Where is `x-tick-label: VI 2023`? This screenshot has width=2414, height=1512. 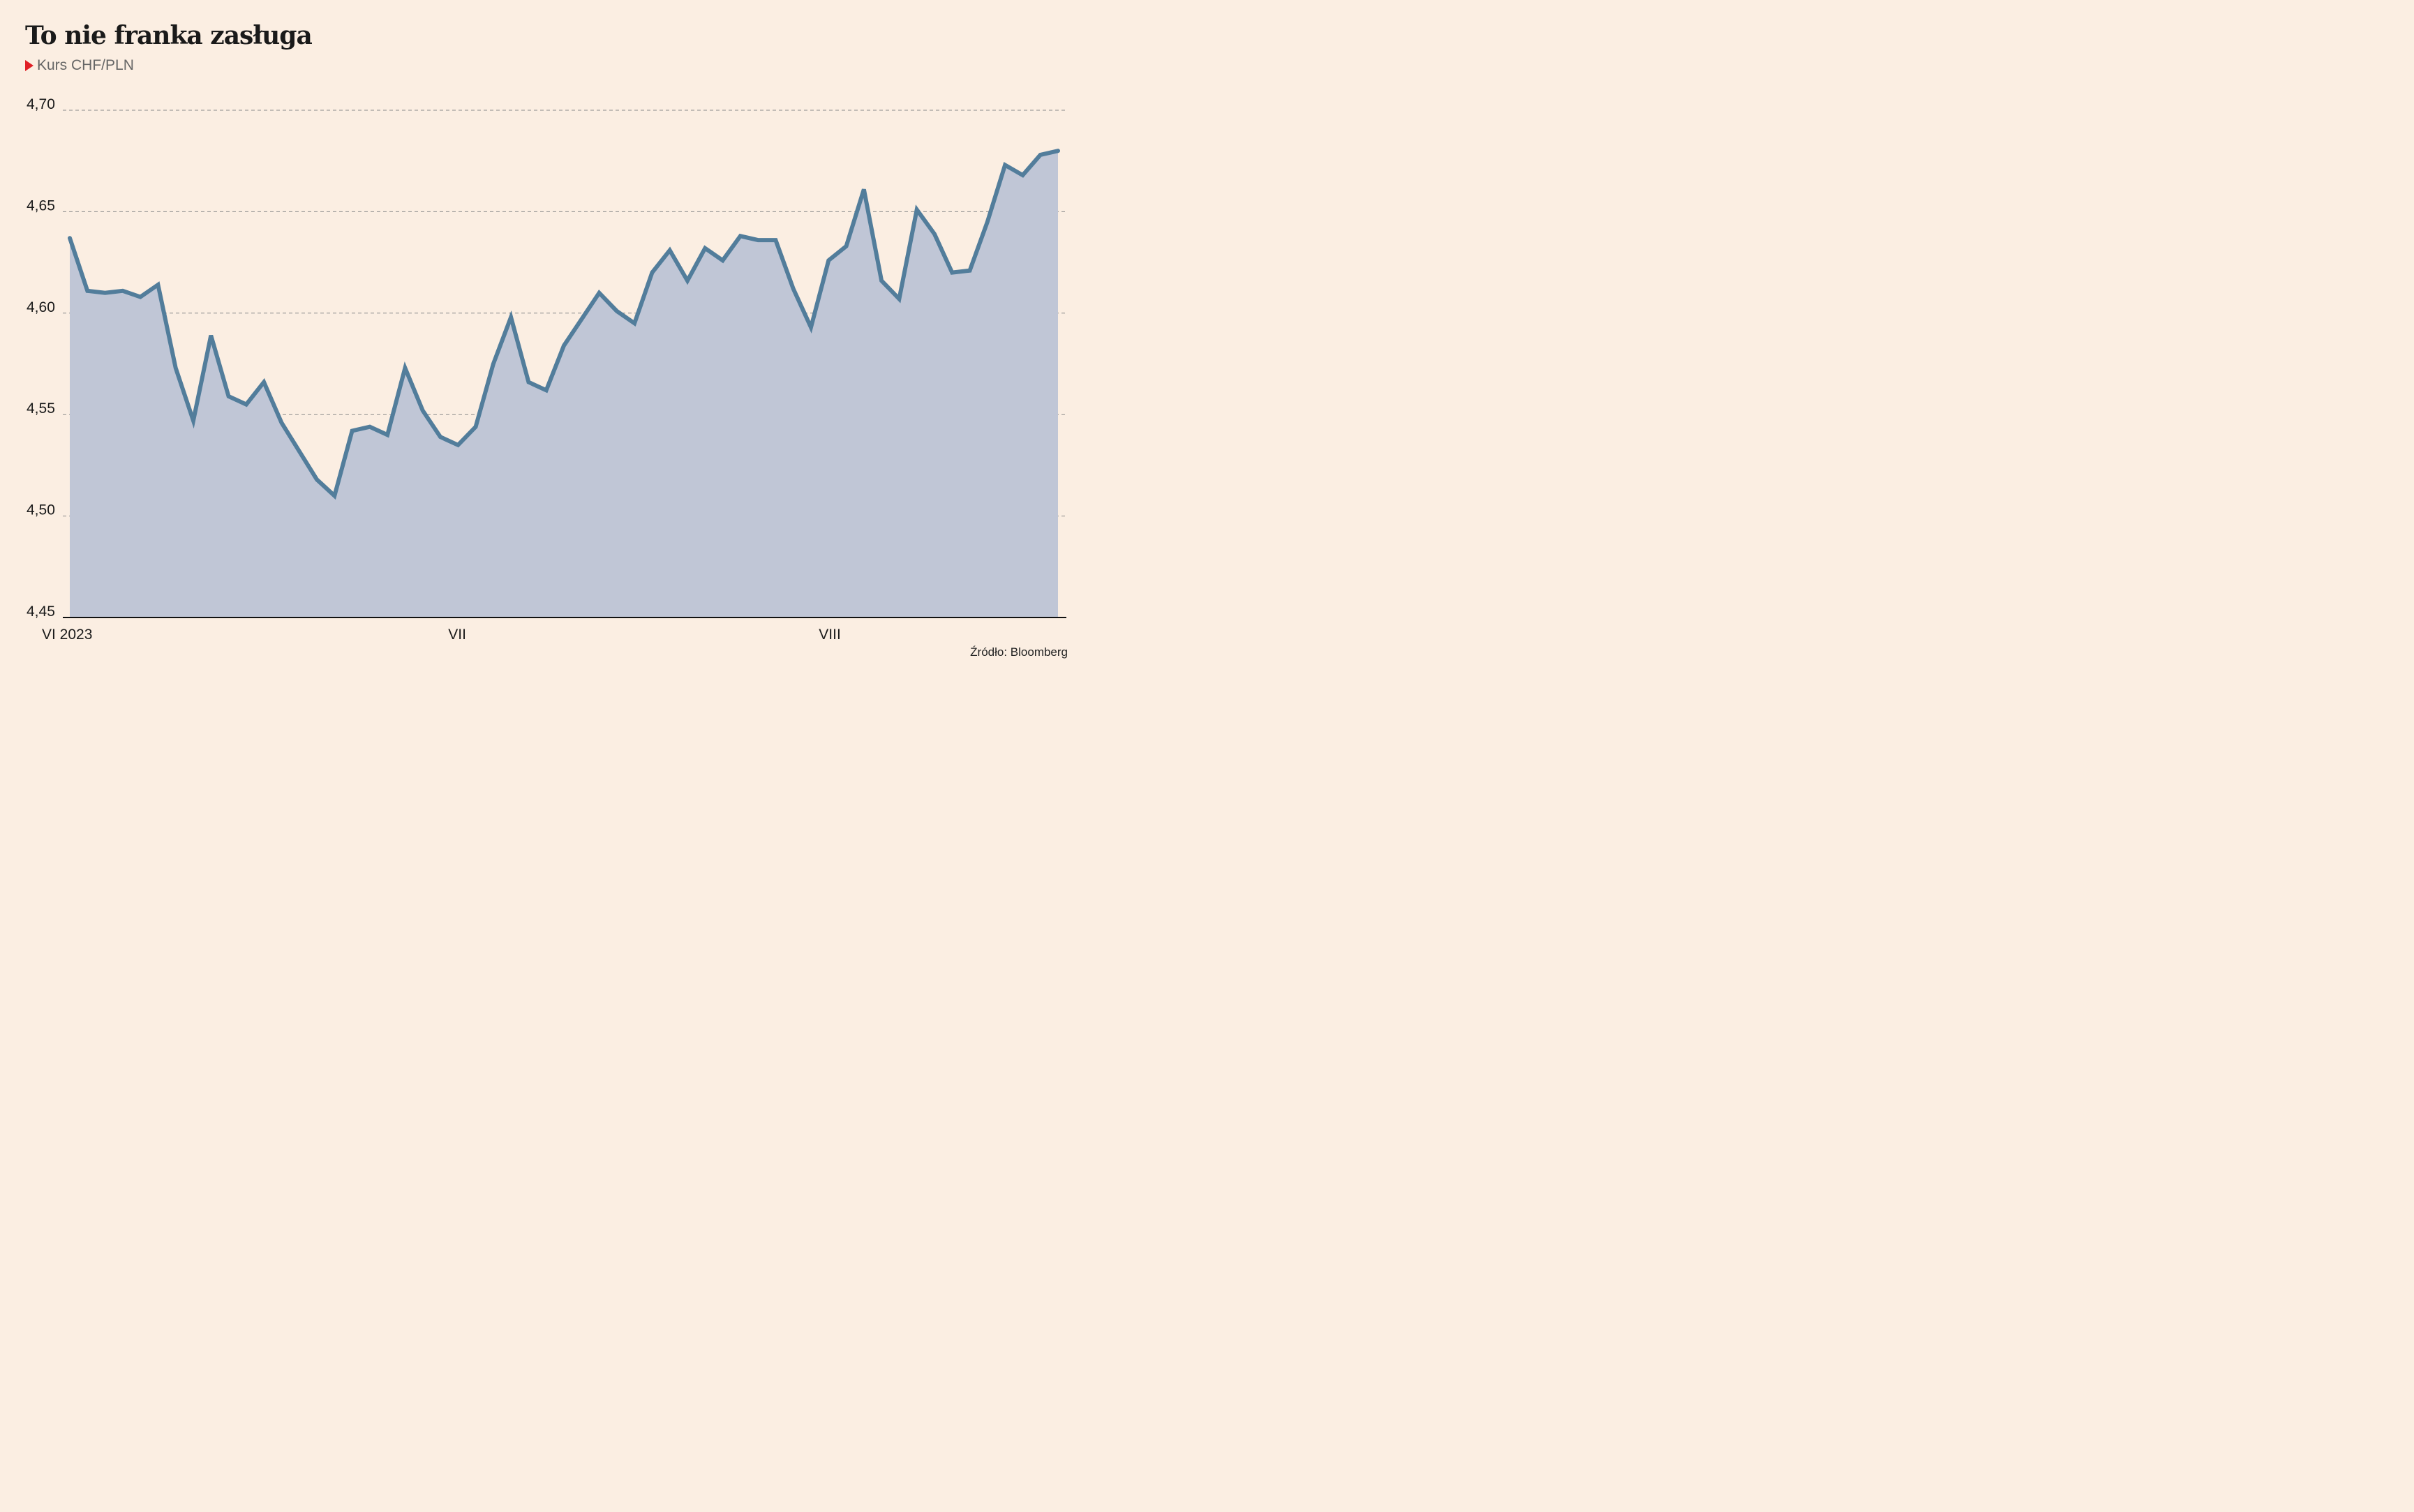 x-tick-label: VI 2023 is located at coordinates (67, 635).